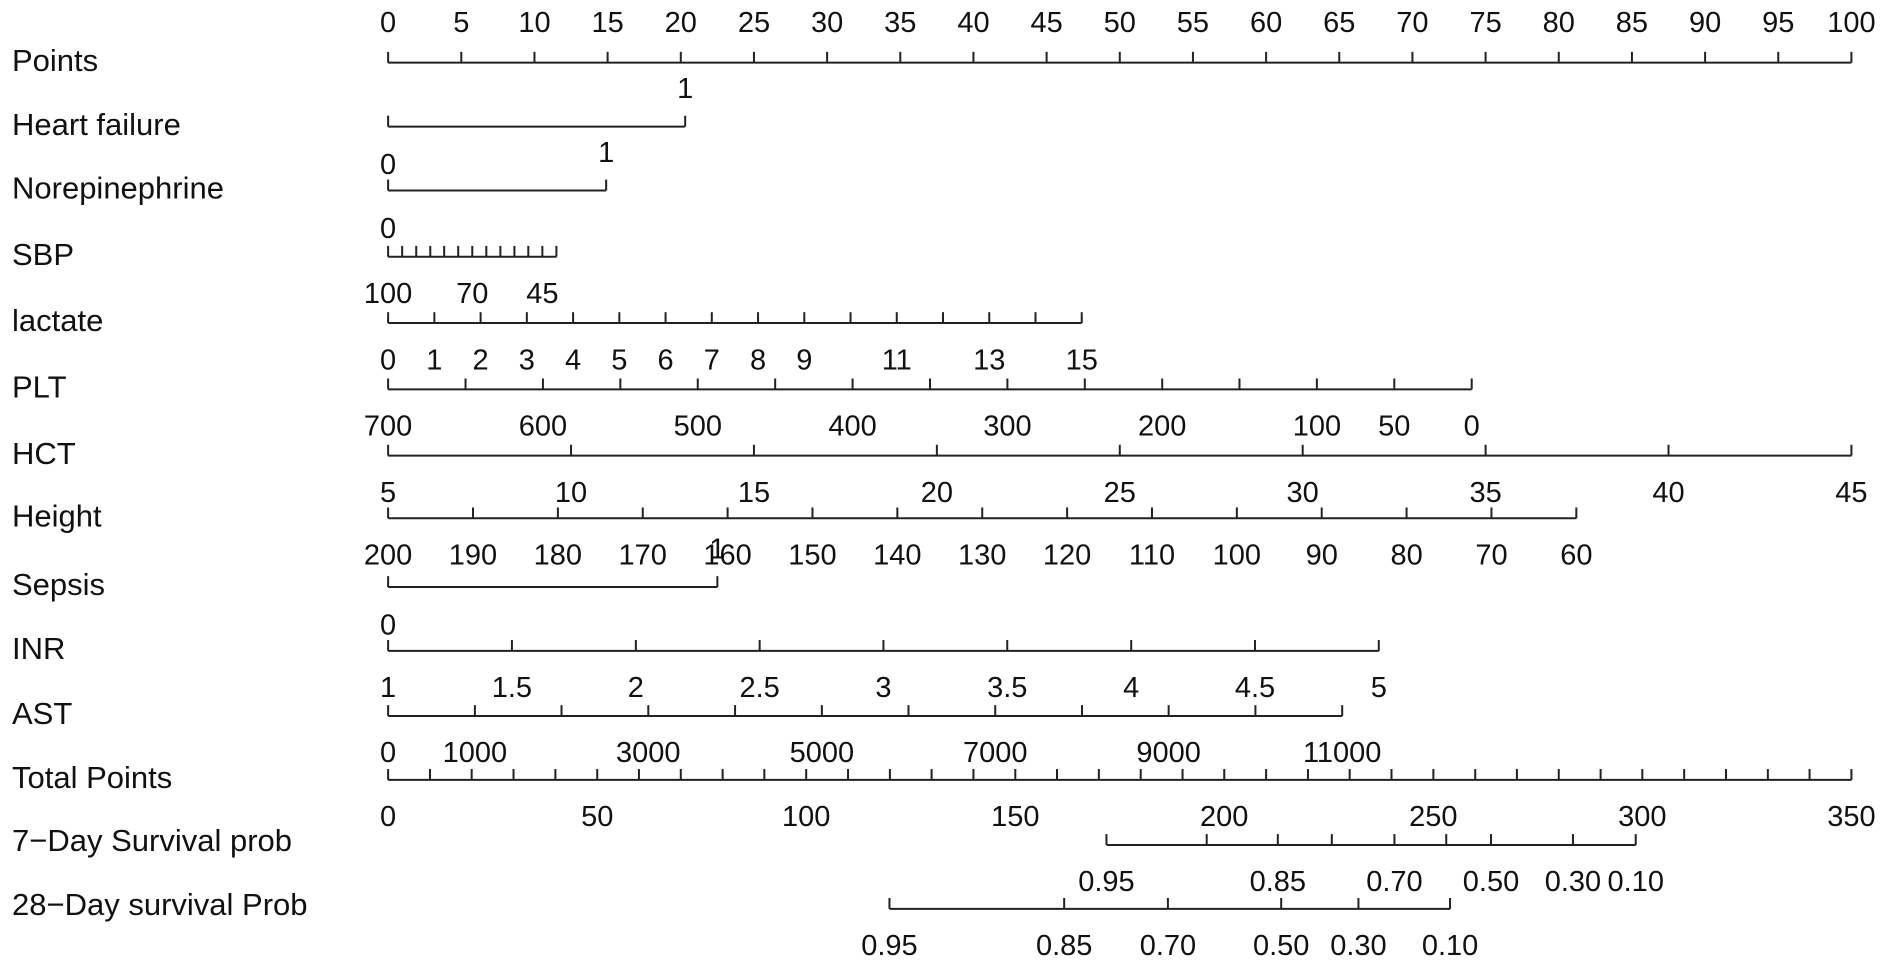  I want to click on scale-name: Heart failure, so click(96, 124).